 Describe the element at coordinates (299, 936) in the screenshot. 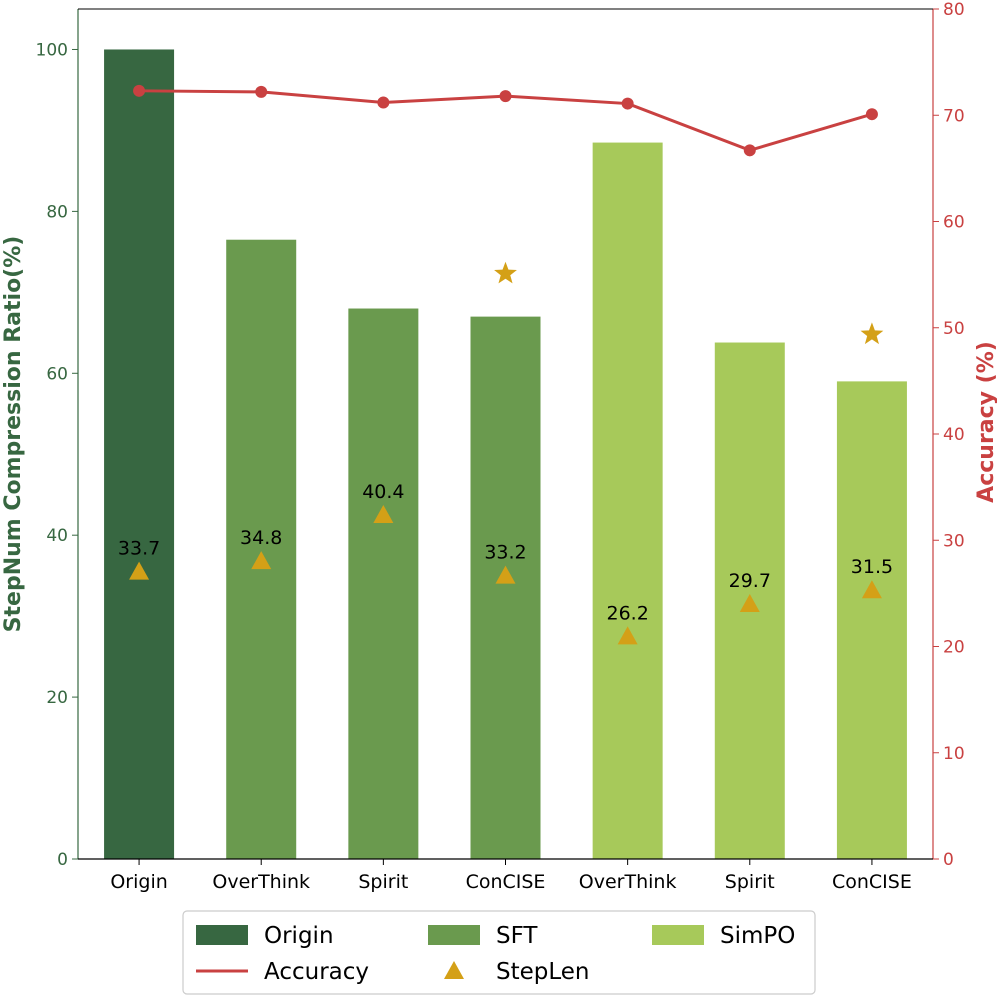

I see `legend-label: Origin` at that location.